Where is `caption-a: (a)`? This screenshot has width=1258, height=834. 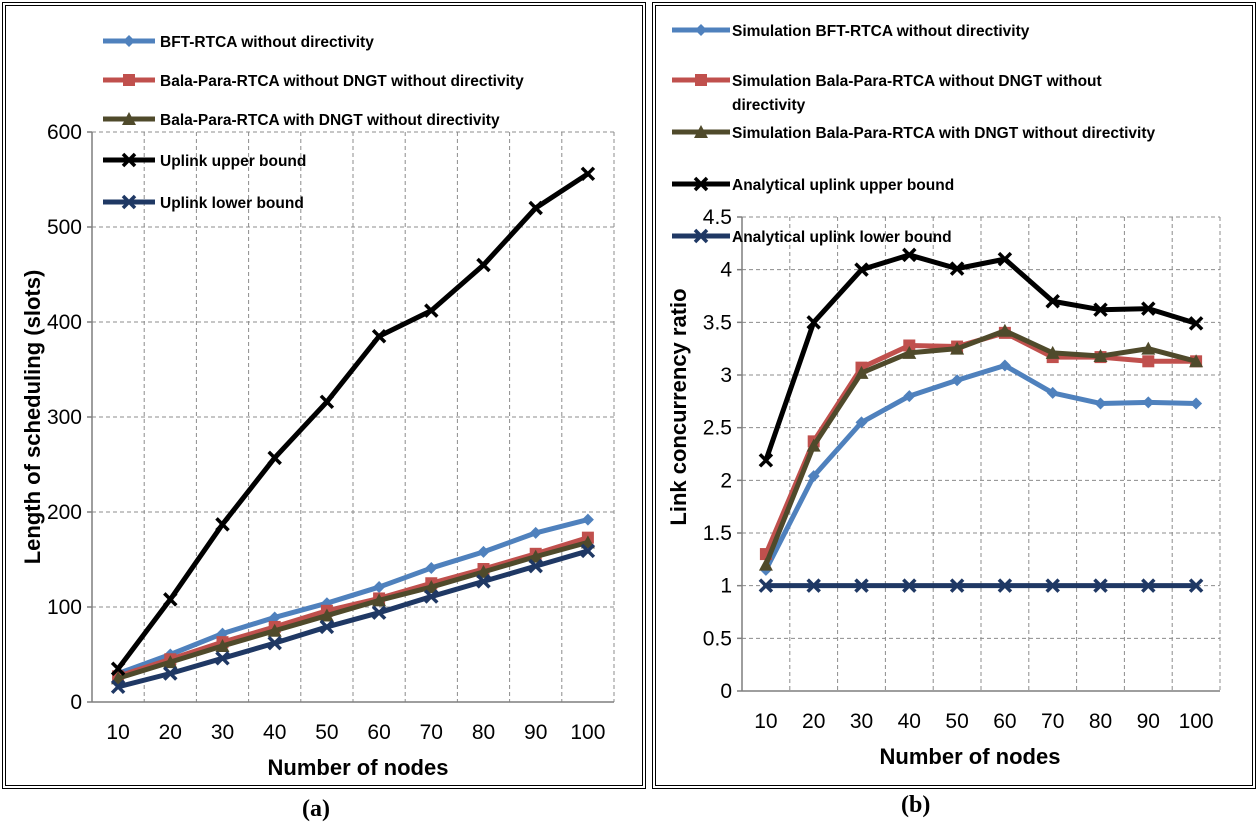 caption-a: (a) is located at coordinates (316, 809).